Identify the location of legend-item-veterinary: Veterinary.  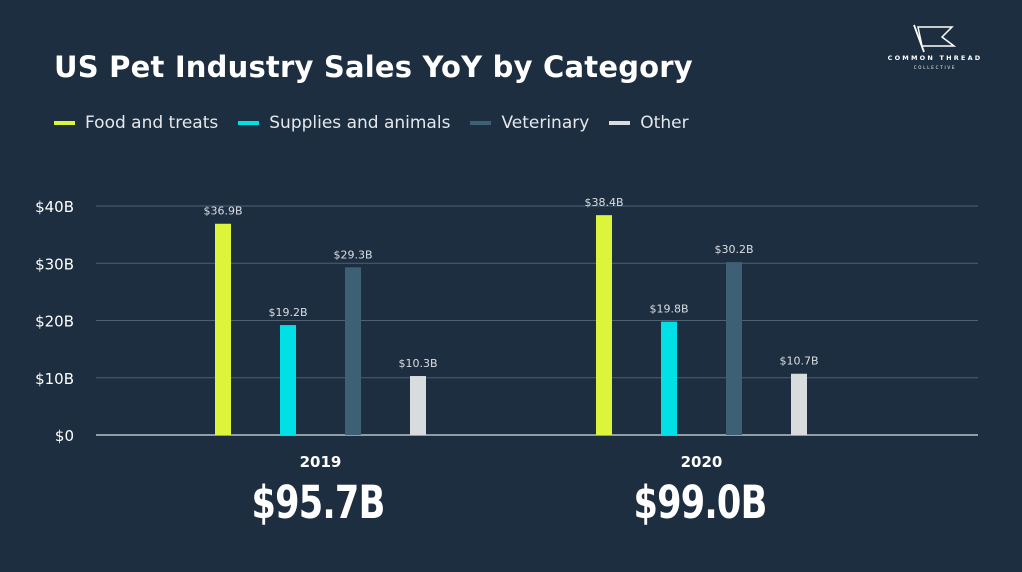
(529, 123).